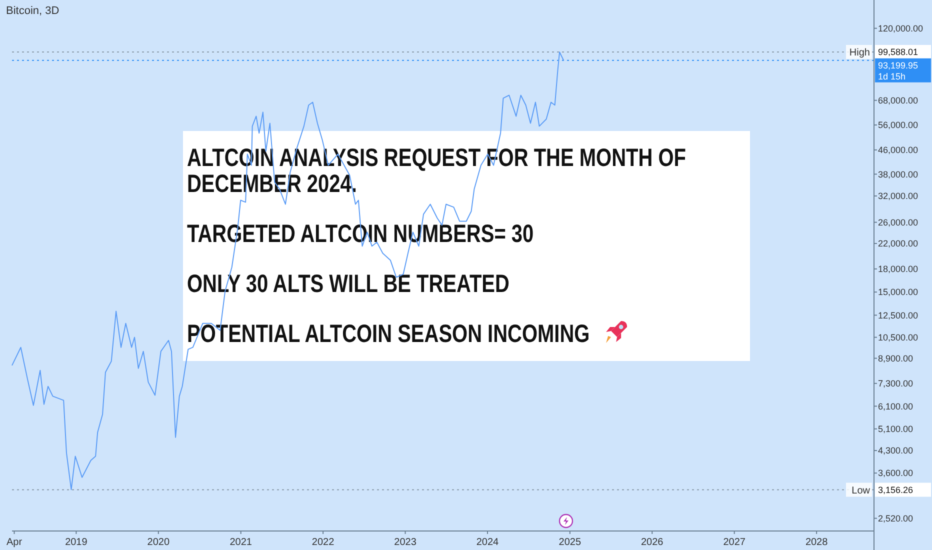 This screenshot has height=550, width=932. I want to click on y-tick-label: 7,300.00, so click(896, 383).